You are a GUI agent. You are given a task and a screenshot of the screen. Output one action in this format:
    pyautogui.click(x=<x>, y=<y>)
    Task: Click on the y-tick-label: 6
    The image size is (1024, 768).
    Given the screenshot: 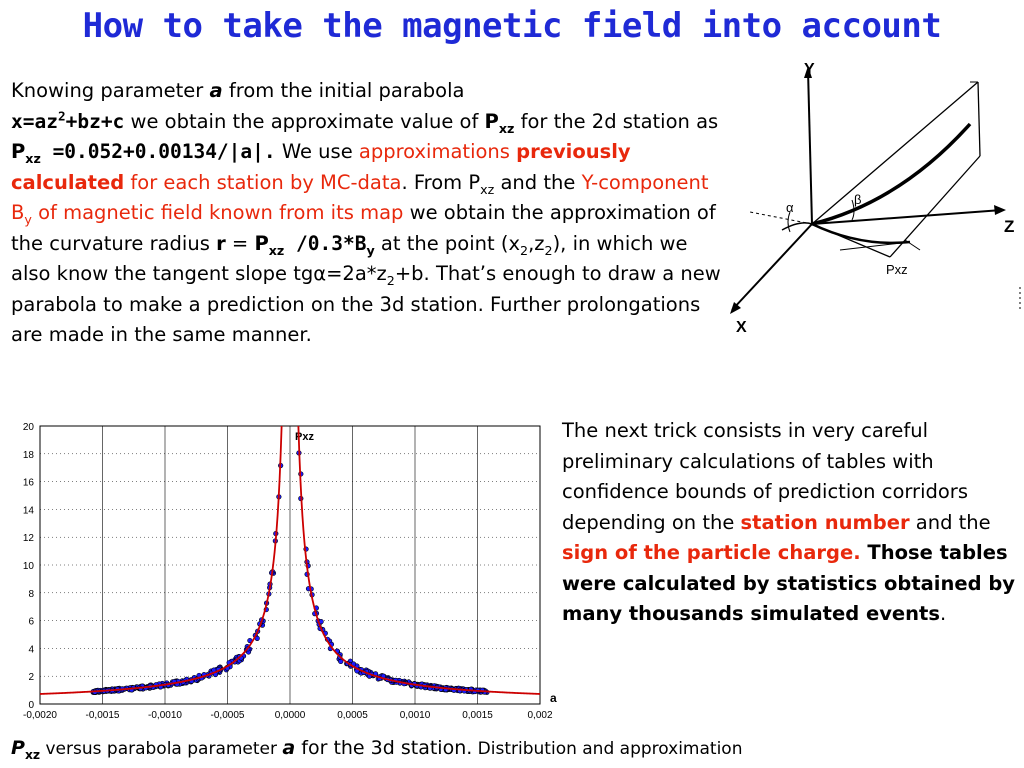 What is the action you would take?
    pyautogui.click(x=31, y=622)
    